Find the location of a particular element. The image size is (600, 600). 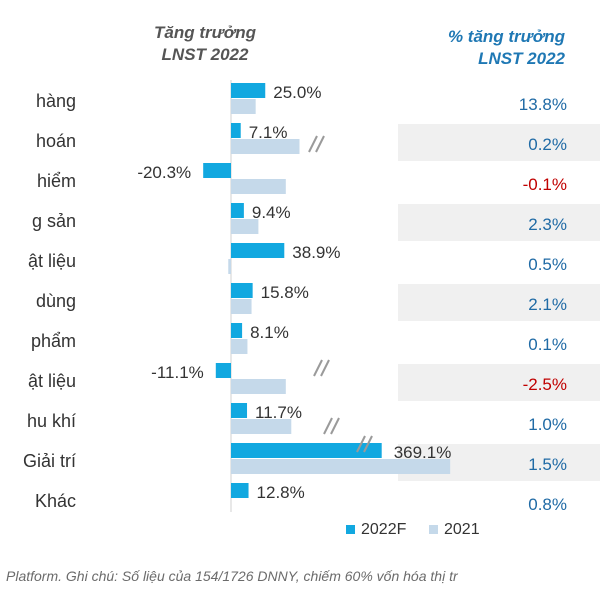

legend-label-2022f: 2022F is located at coordinates (384, 529).